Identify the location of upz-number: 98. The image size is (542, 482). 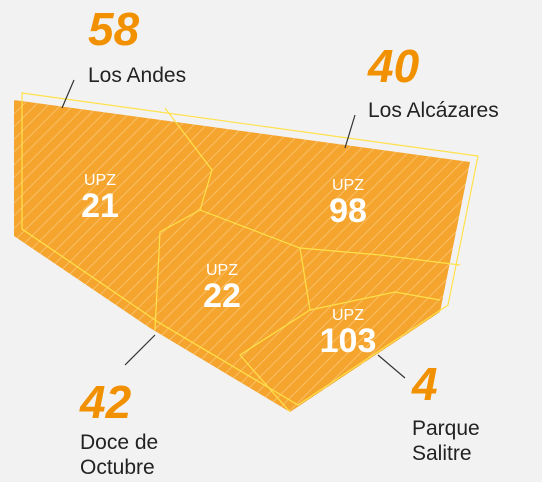
(348, 211).